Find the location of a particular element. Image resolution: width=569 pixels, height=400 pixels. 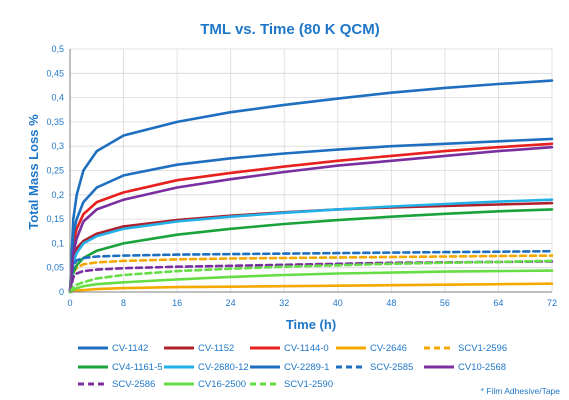

legend-label: SCV1-2590 is located at coordinates (308, 384).